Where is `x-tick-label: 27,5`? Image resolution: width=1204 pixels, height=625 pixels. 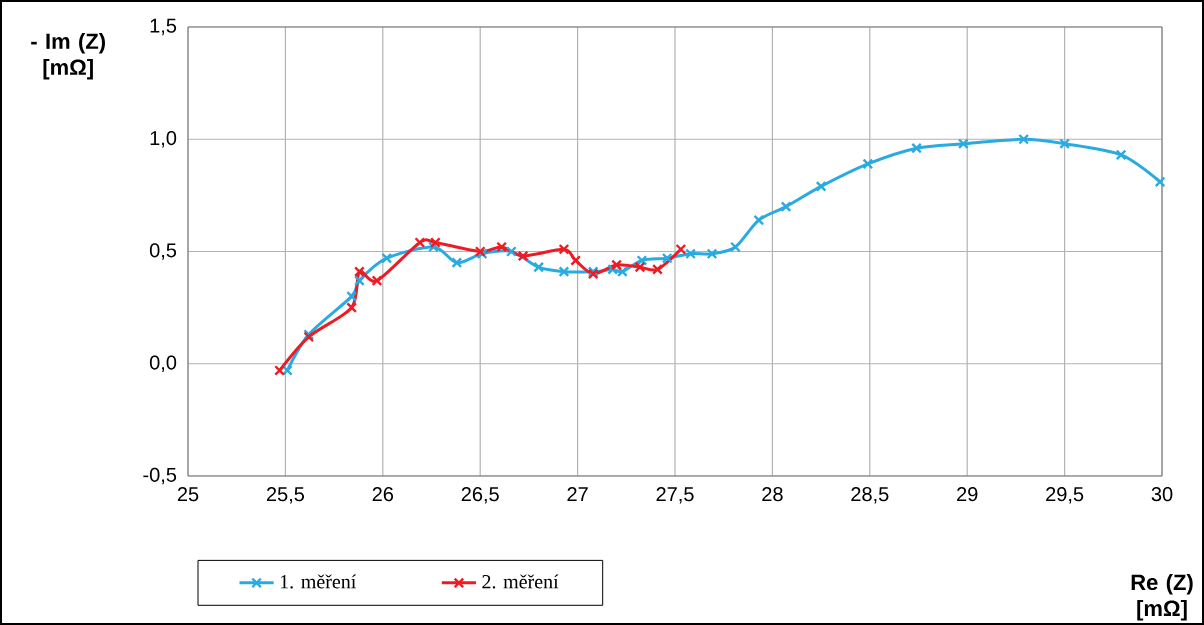 x-tick-label: 27,5 is located at coordinates (675, 495).